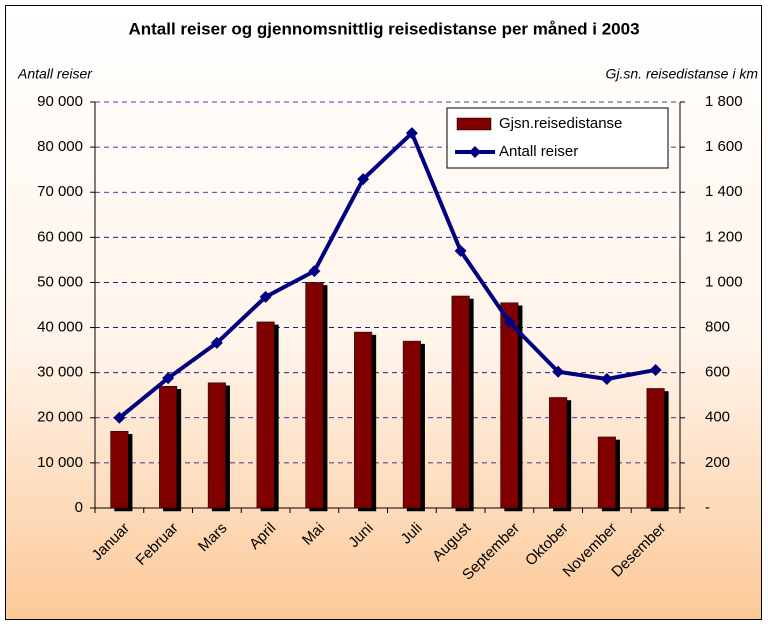 The image size is (768, 626). What do you see at coordinates (538, 151) in the screenshot?
I see `legend-label: Antall reiser` at bounding box center [538, 151].